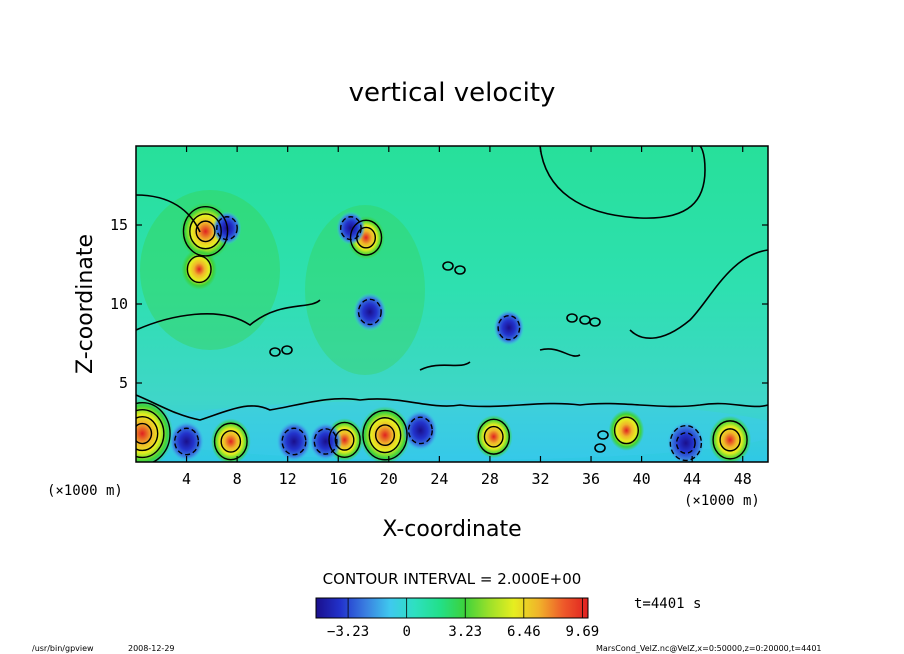 Image resolution: width=904 pixels, height=654 pixels. What do you see at coordinates (406, 632) in the screenshot?
I see `colorbar-tick-label: 0` at bounding box center [406, 632].